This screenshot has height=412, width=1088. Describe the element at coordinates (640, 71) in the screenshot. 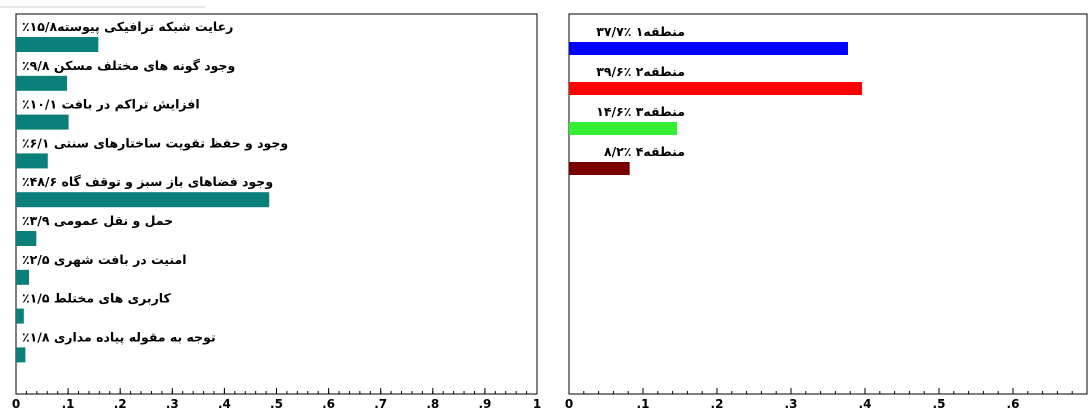

I see `bar-label: منطقه۲ ٪۳۹/۶` at that location.